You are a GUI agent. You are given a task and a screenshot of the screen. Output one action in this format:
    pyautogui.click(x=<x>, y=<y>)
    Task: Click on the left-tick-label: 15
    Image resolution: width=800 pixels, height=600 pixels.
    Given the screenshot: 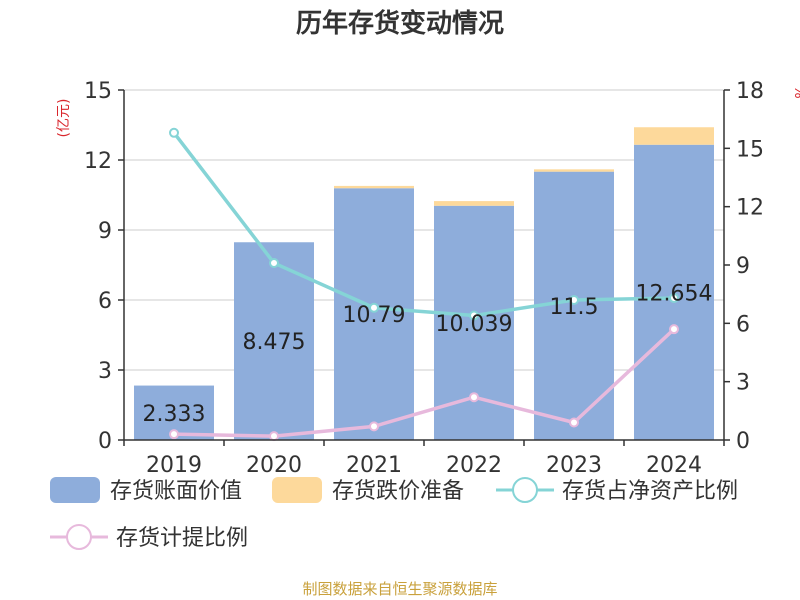 What is the action you would take?
    pyautogui.click(x=98, y=91)
    